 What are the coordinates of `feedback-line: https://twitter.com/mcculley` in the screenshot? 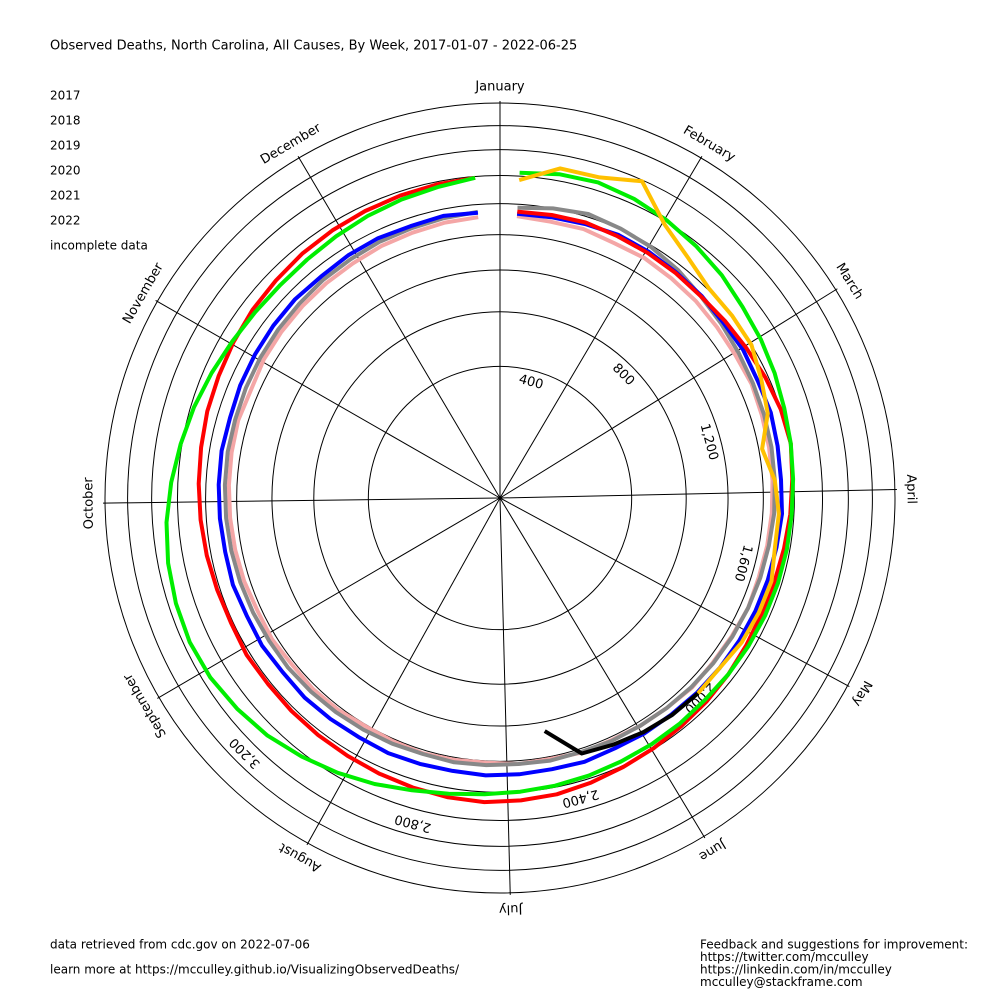 It's located at (784, 957).